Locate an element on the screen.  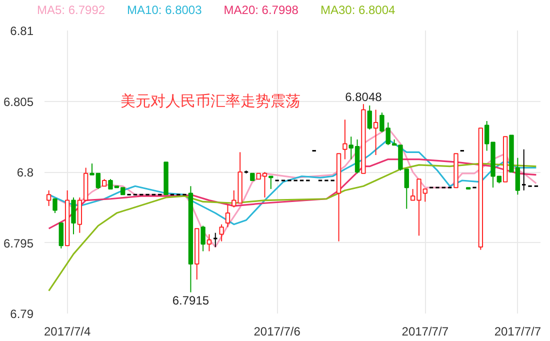
annotation: 6.7915 is located at coordinates (191, 300).